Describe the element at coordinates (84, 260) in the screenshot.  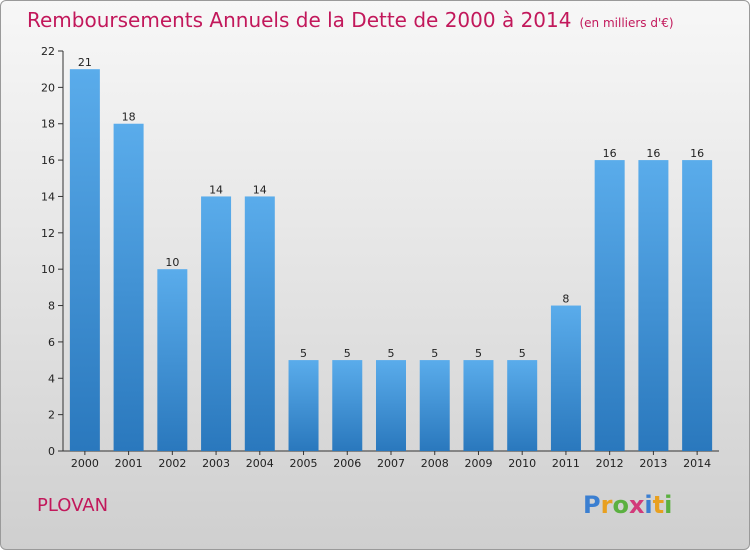
I see `bar-2000` at that location.